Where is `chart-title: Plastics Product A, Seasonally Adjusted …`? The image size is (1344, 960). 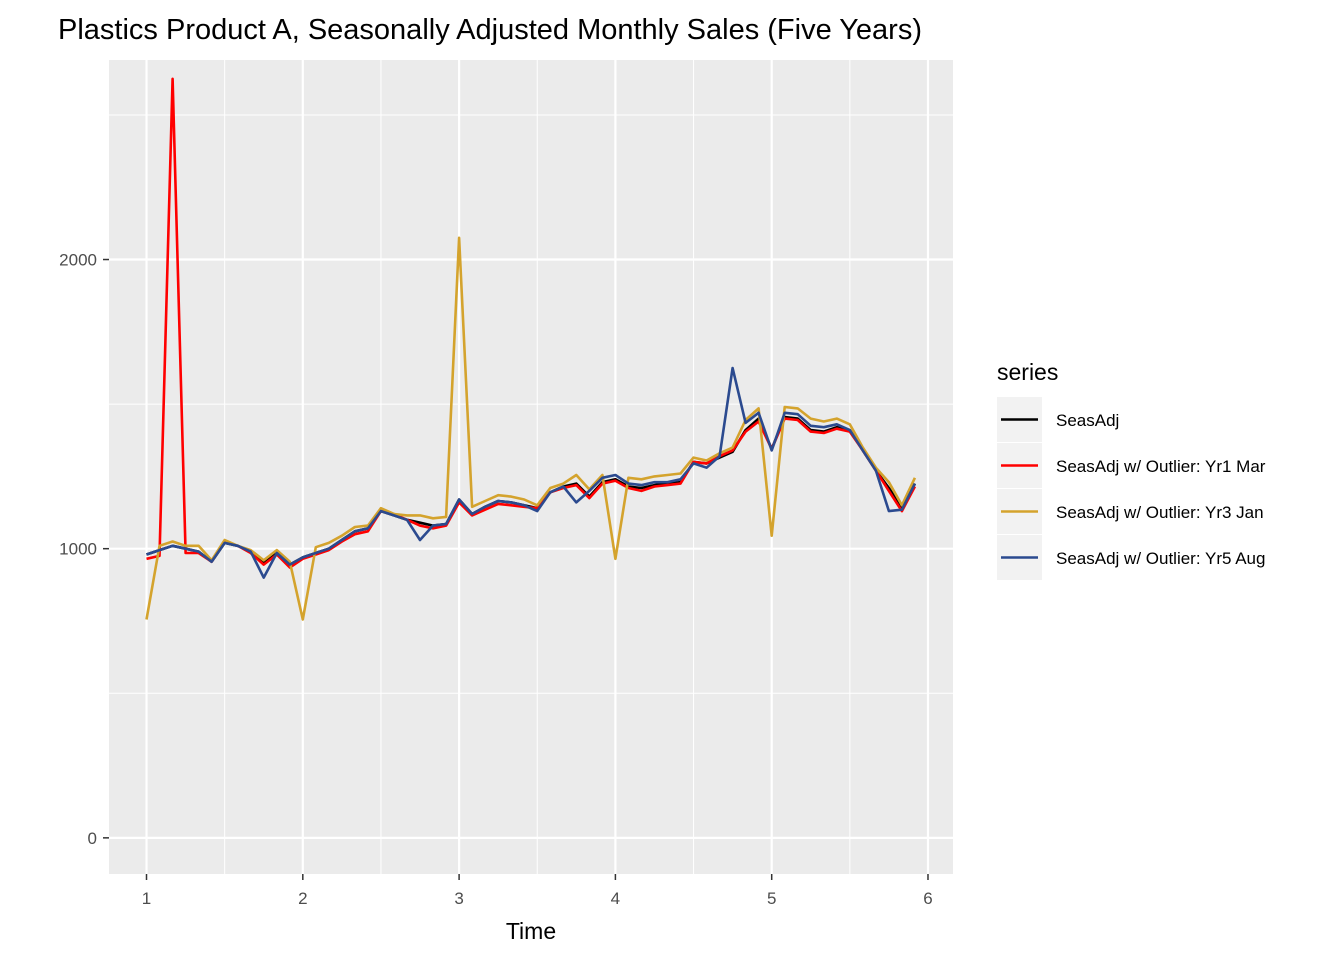 chart-title: Plastics Product A, Seasonally Adjusted … is located at coordinates (490, 30).